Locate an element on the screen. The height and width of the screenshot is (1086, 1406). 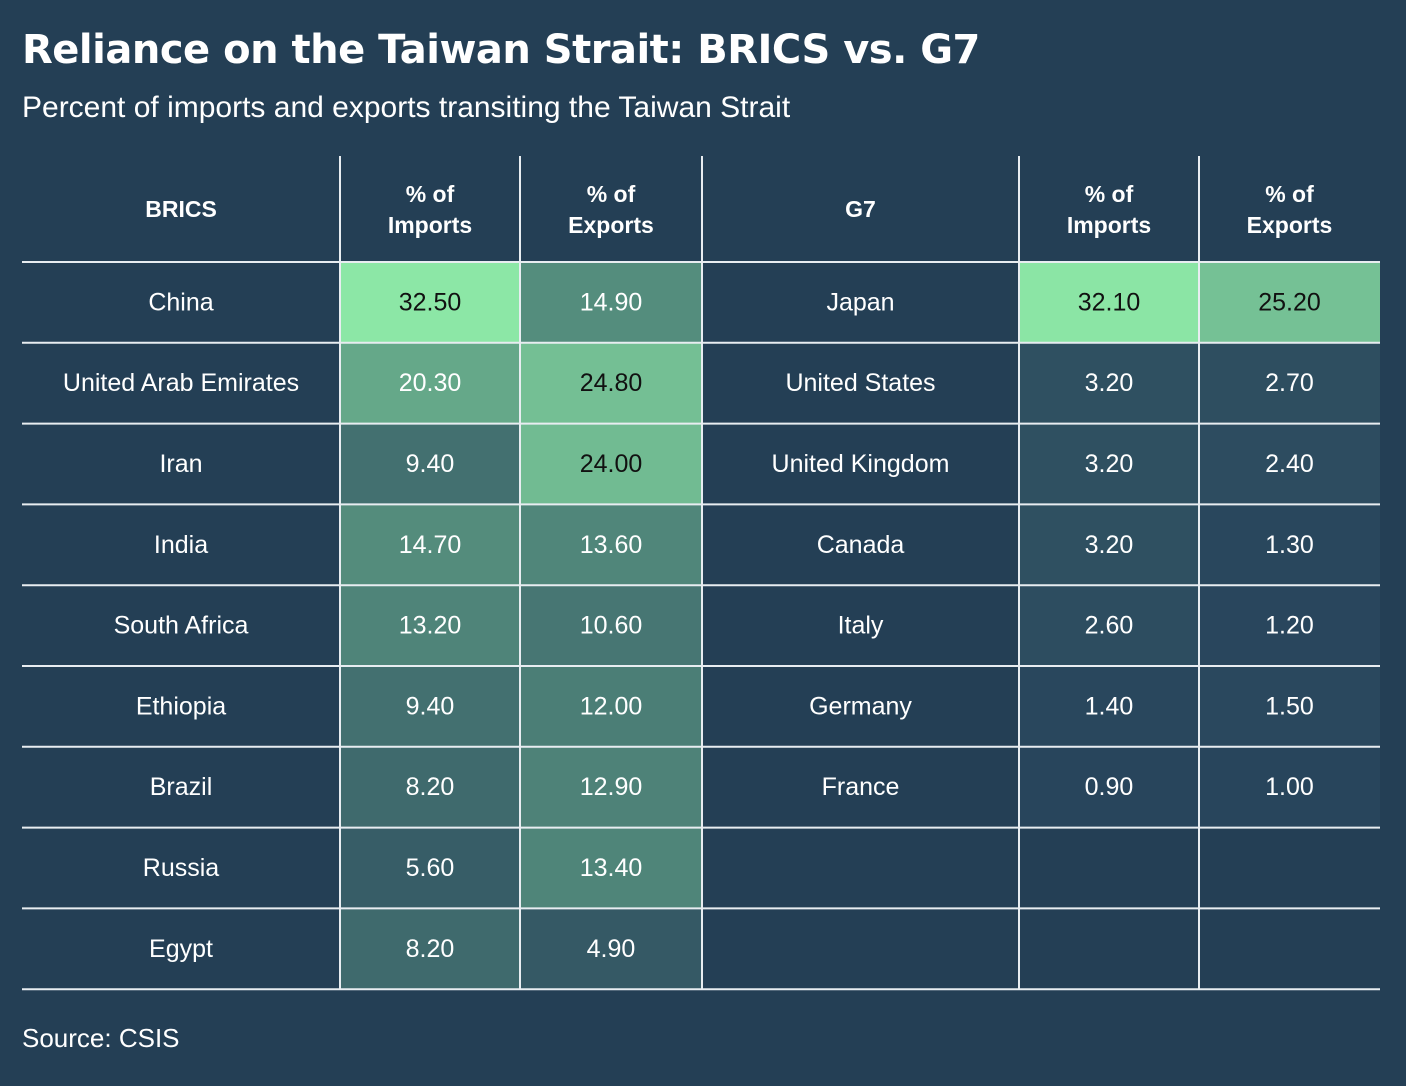
brics-exports-value: 12.90 is located at coordinates (611, 787).